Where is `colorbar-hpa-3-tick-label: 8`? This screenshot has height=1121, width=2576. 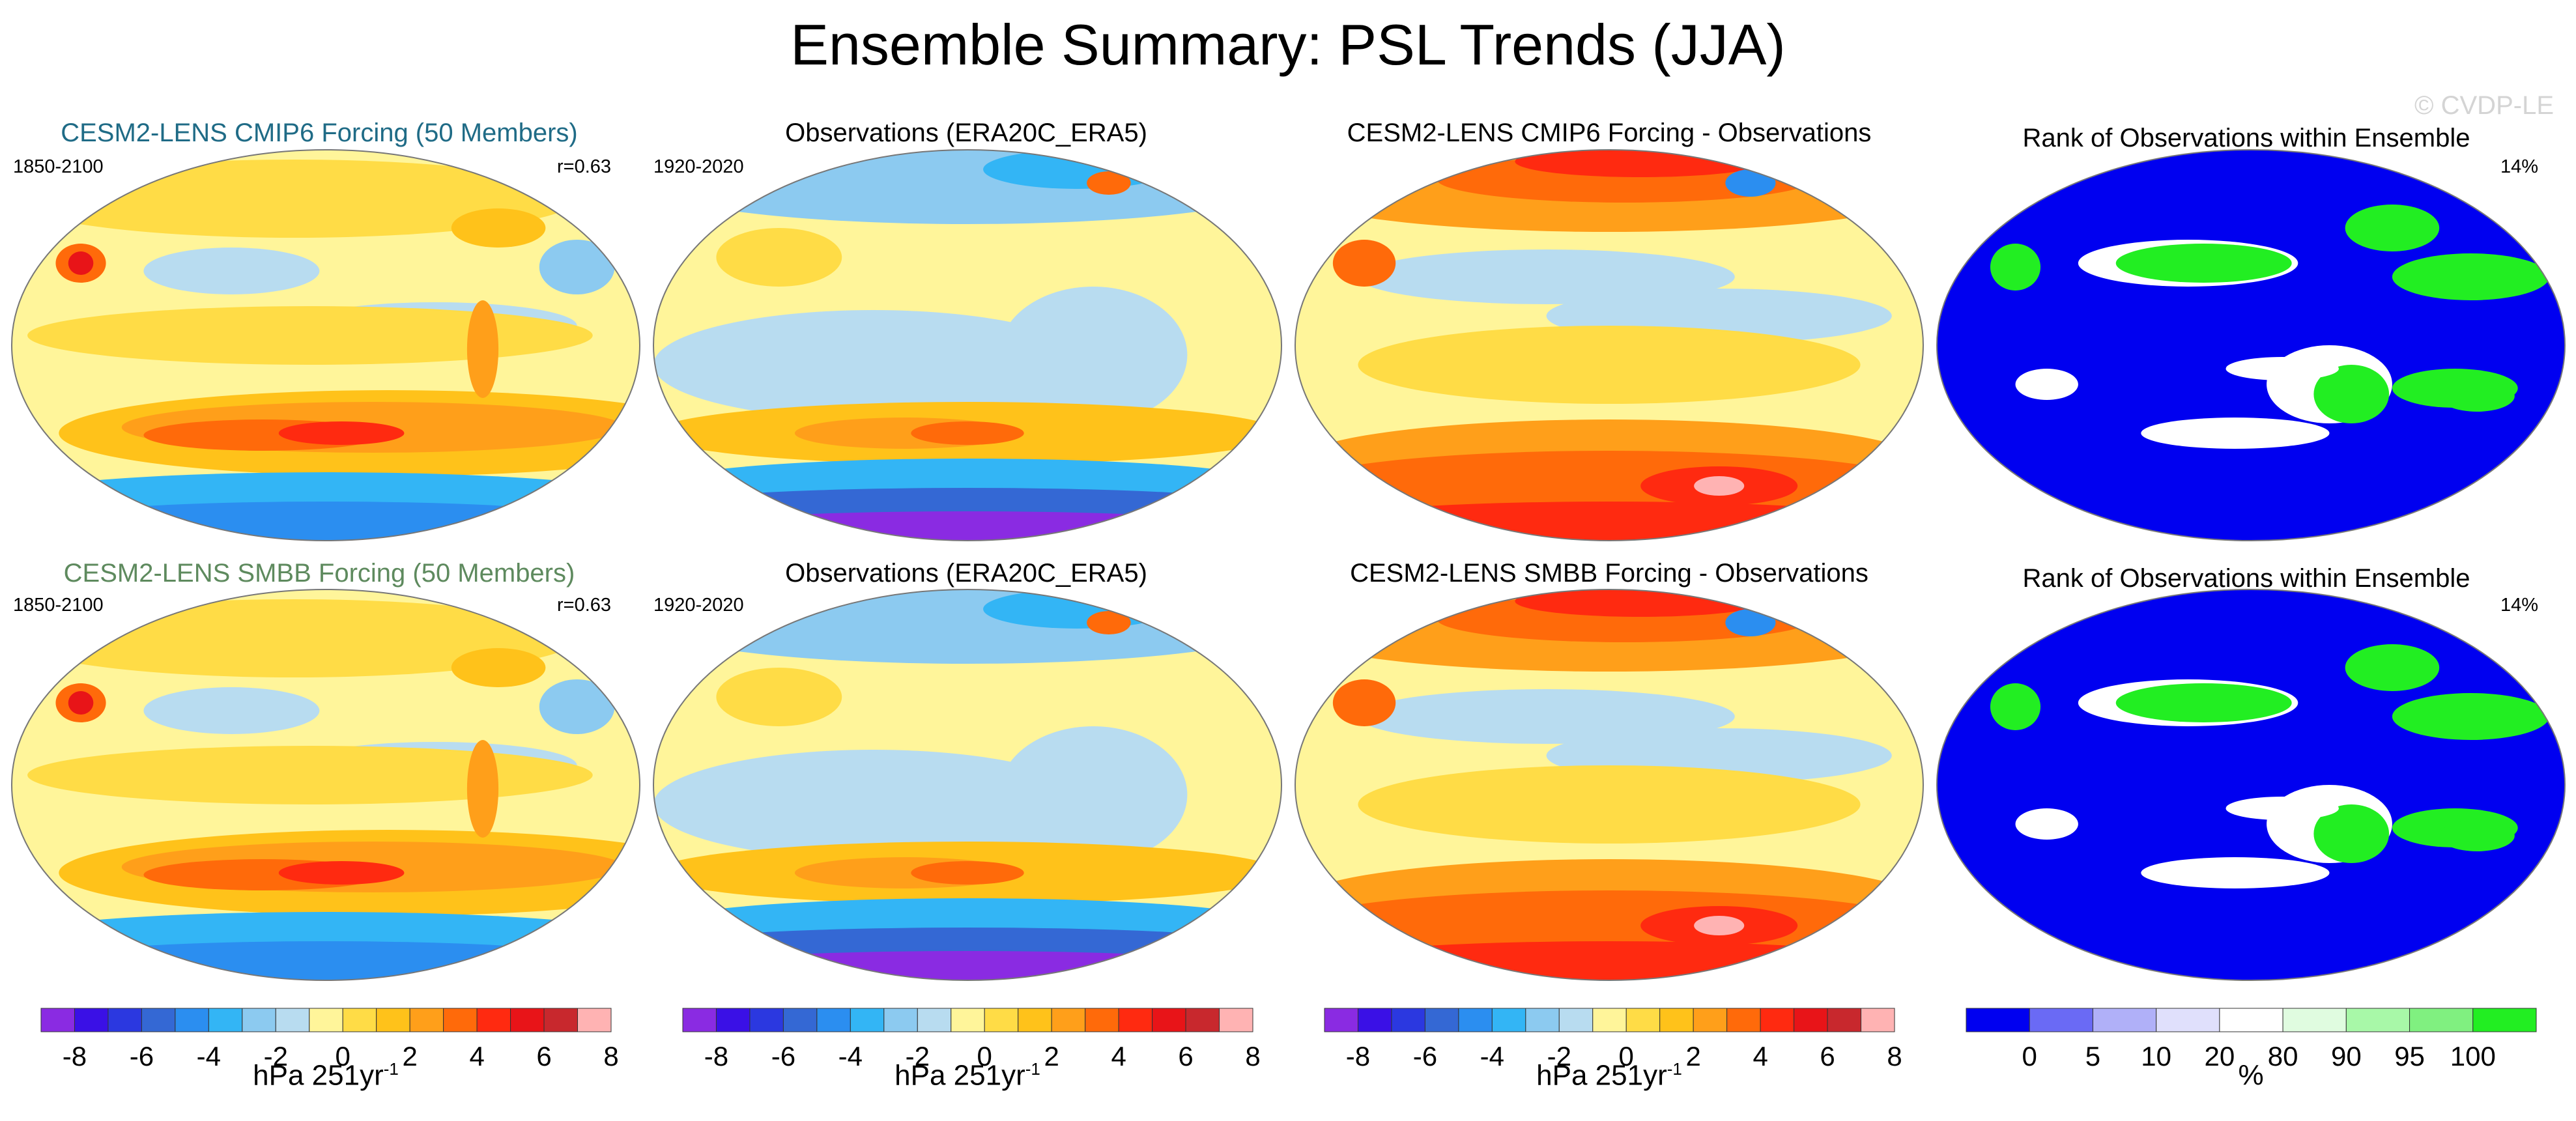 colorbar-hpa-3-tick-label: 8 is located at coordinates (1894, 1056).